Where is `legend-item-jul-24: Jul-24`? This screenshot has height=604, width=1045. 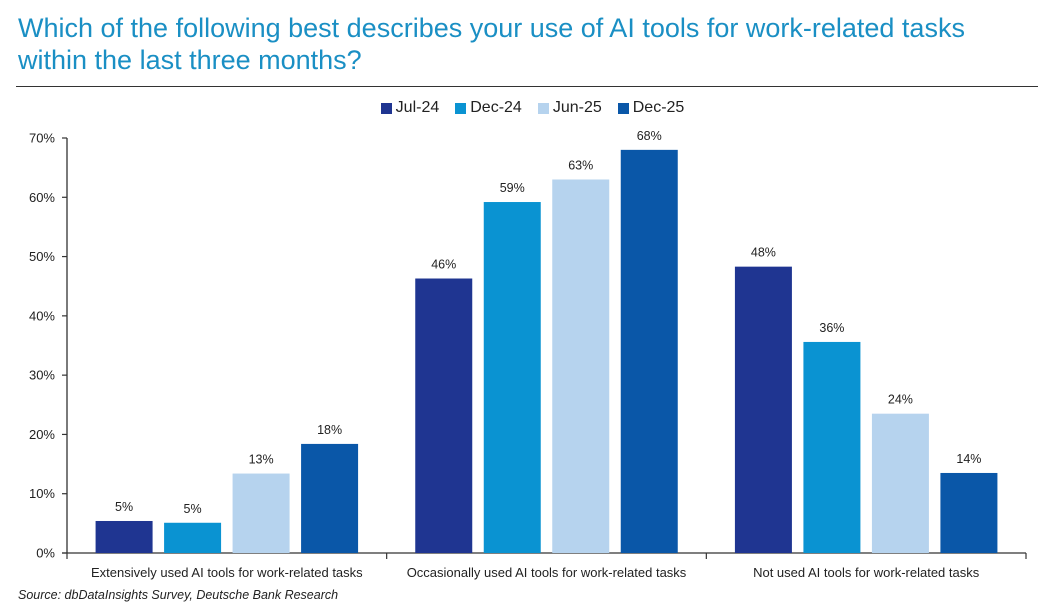
legend-item-jul-24: Jul-24 is located at coordinates (410, 108).